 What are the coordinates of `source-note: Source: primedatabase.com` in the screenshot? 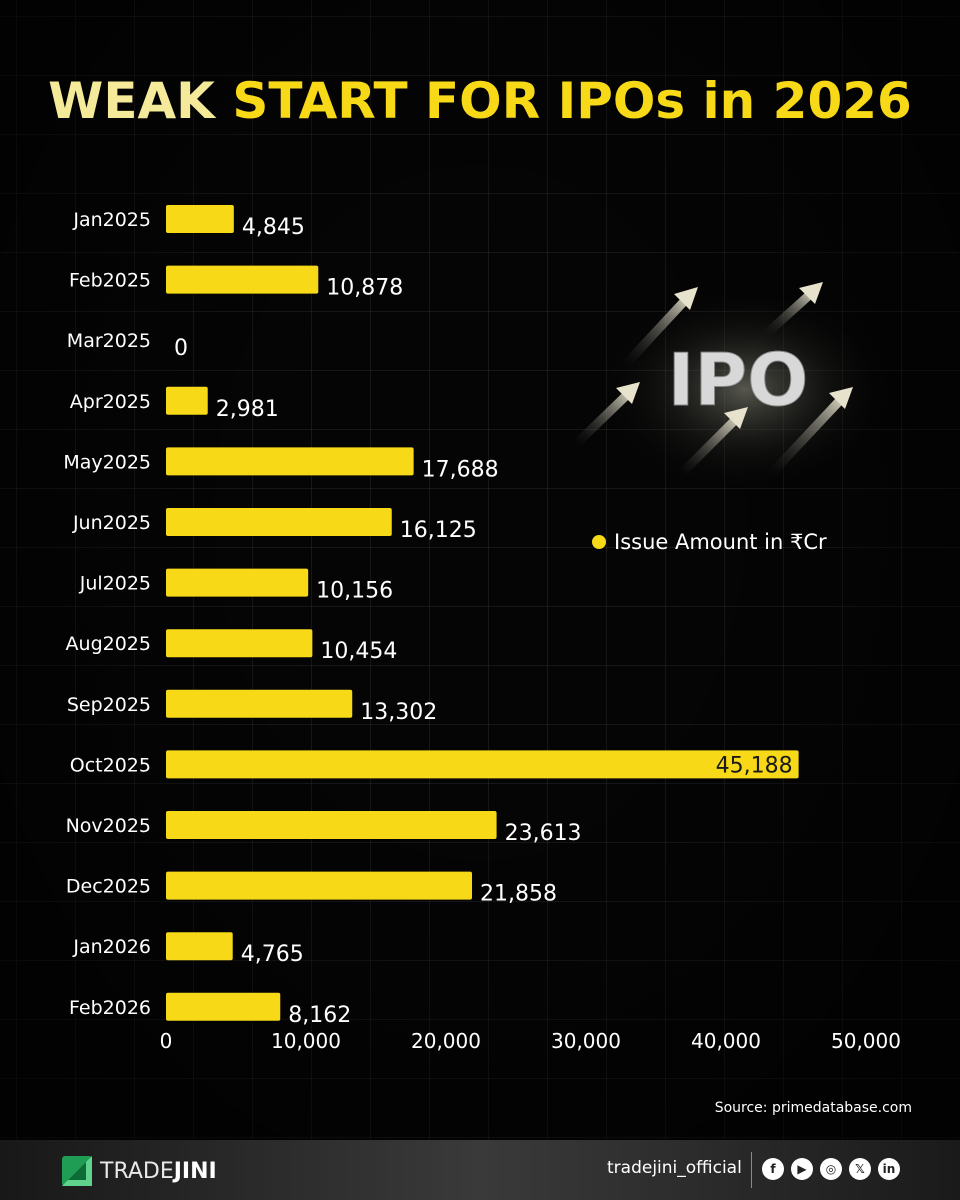 It's located at (813, 1108).